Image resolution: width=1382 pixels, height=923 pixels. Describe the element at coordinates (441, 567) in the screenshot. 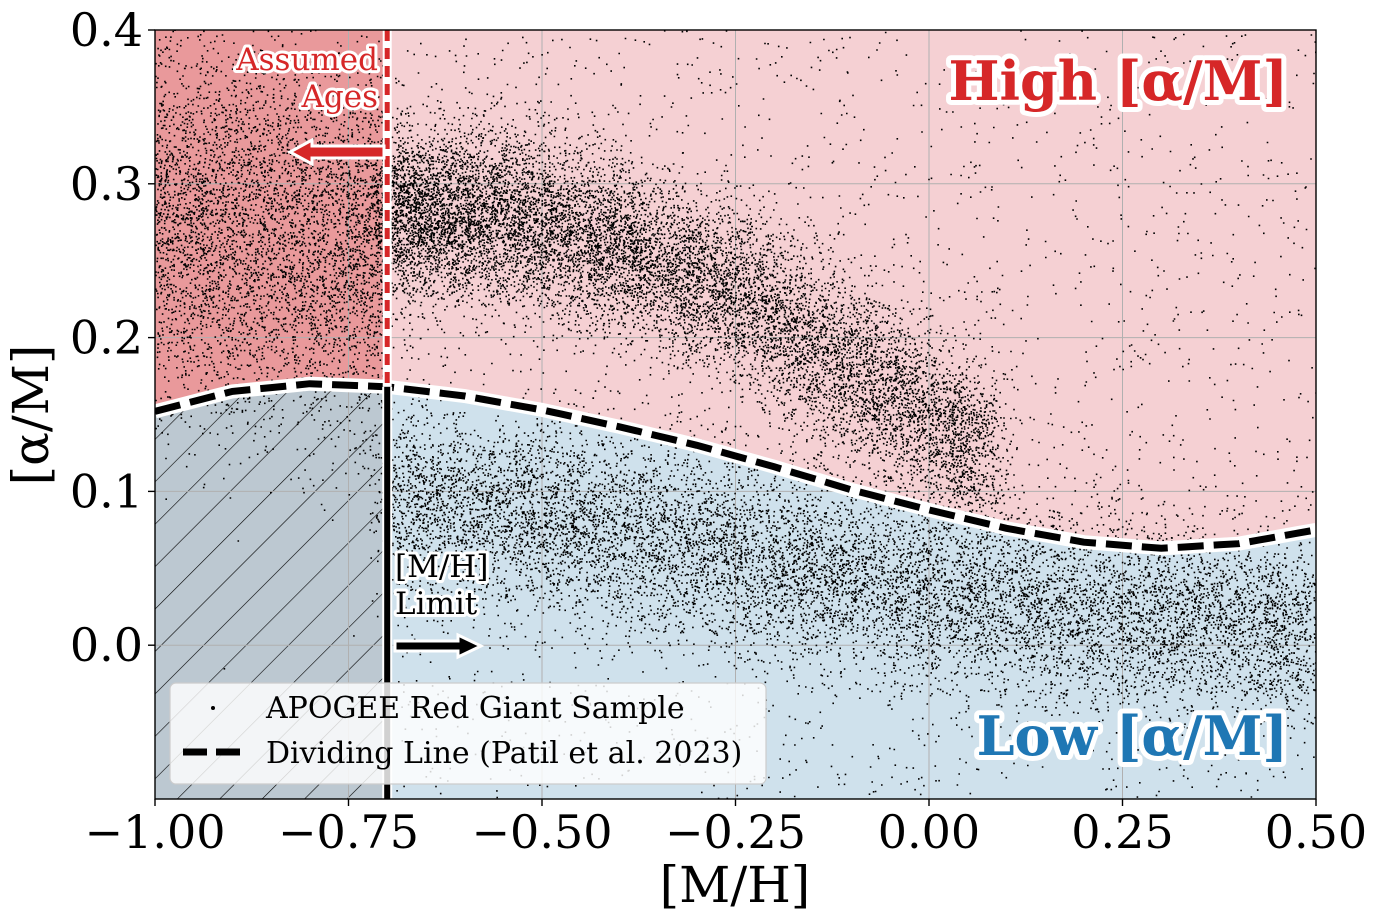

I see `mh-limit-label-line1: [M/H]` at that location.